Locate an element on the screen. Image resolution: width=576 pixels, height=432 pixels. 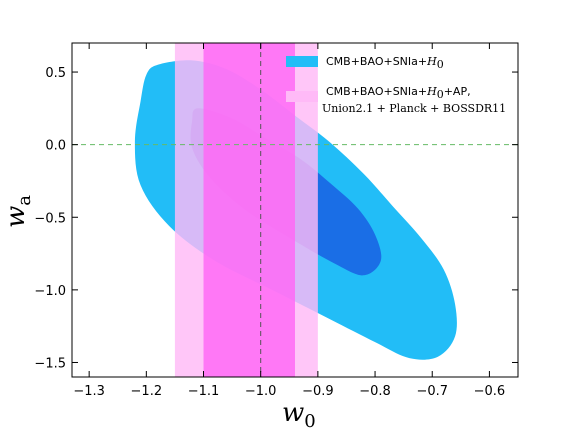
x-tick-label: −1.0 is located at coordinates (261, 391).